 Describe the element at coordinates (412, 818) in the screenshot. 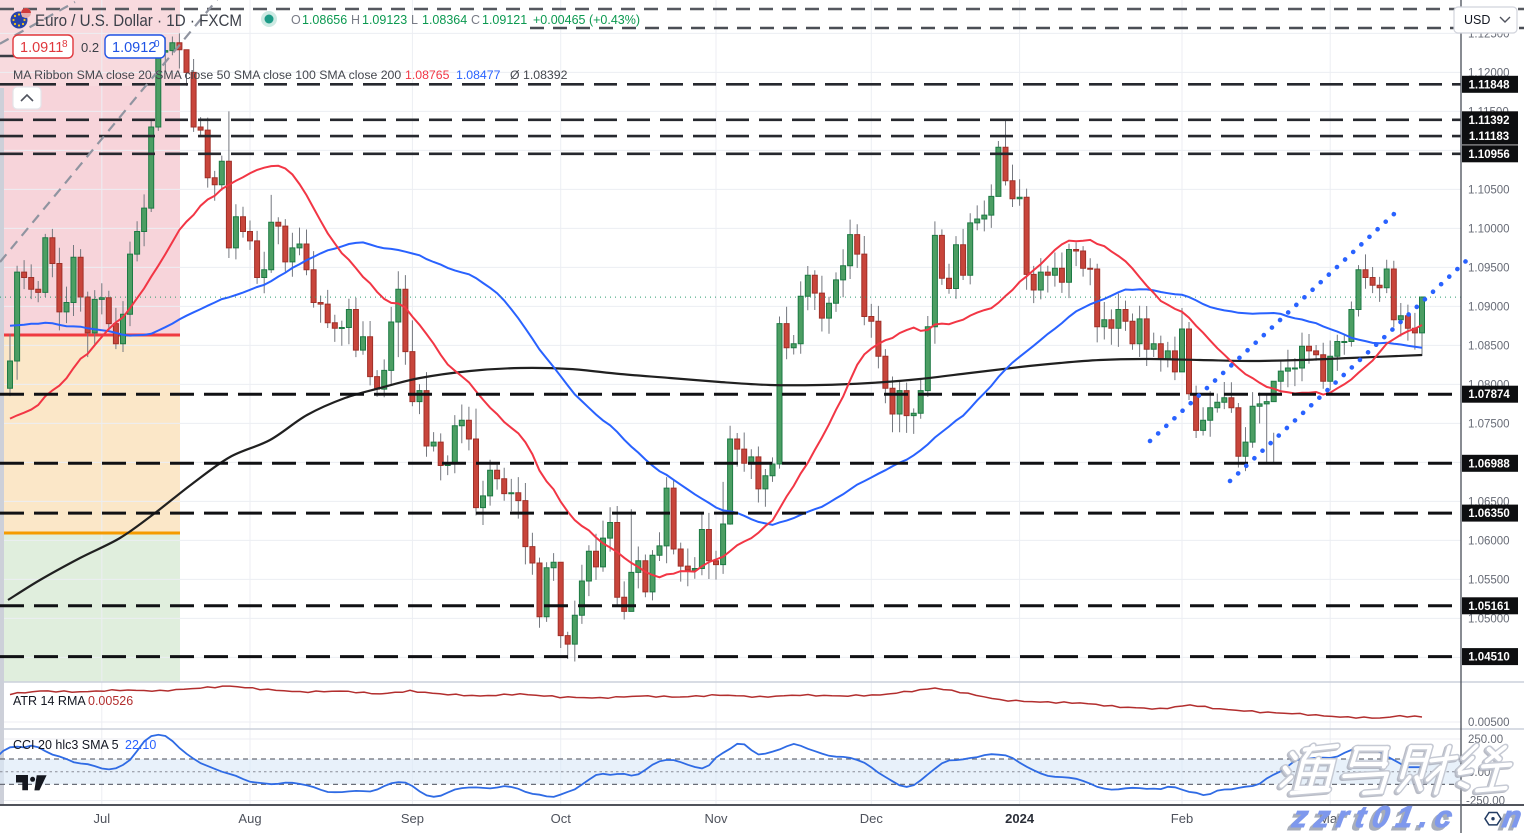

I see `svg-text: Sep` at that location.